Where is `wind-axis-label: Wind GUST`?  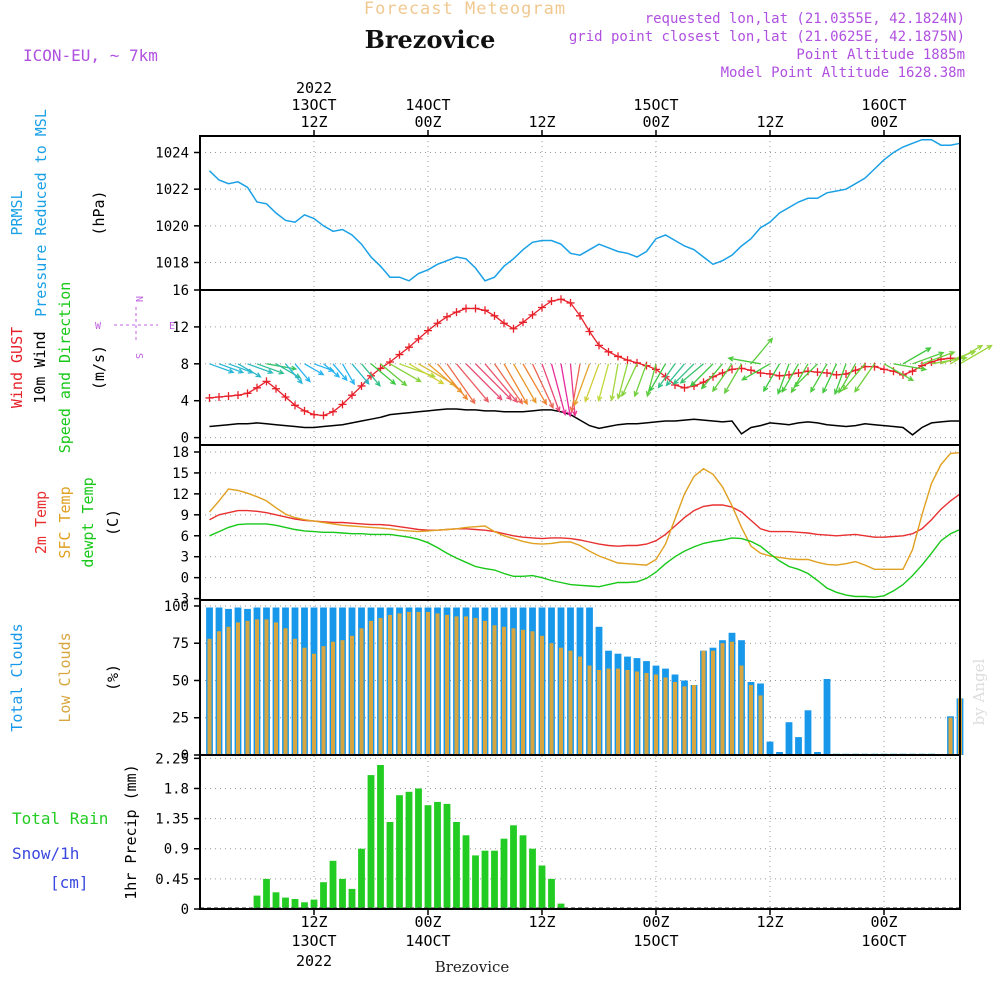 wind-axis-label: Wind GUST is located at coordinates (17, 367).